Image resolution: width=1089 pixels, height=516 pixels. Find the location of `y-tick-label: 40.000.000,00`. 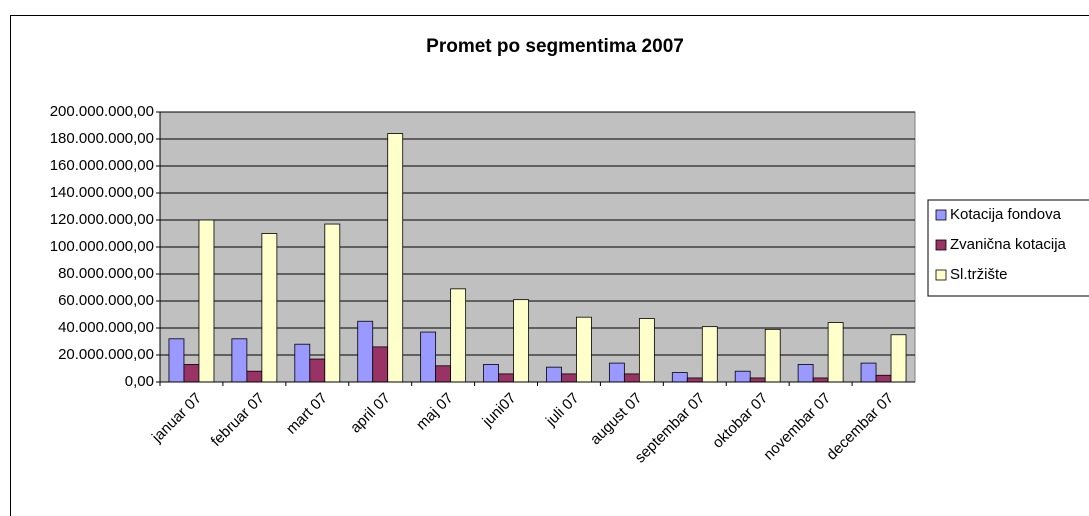

y-tick-label: 40.000.000,00 is located at coordinates (106, 327).